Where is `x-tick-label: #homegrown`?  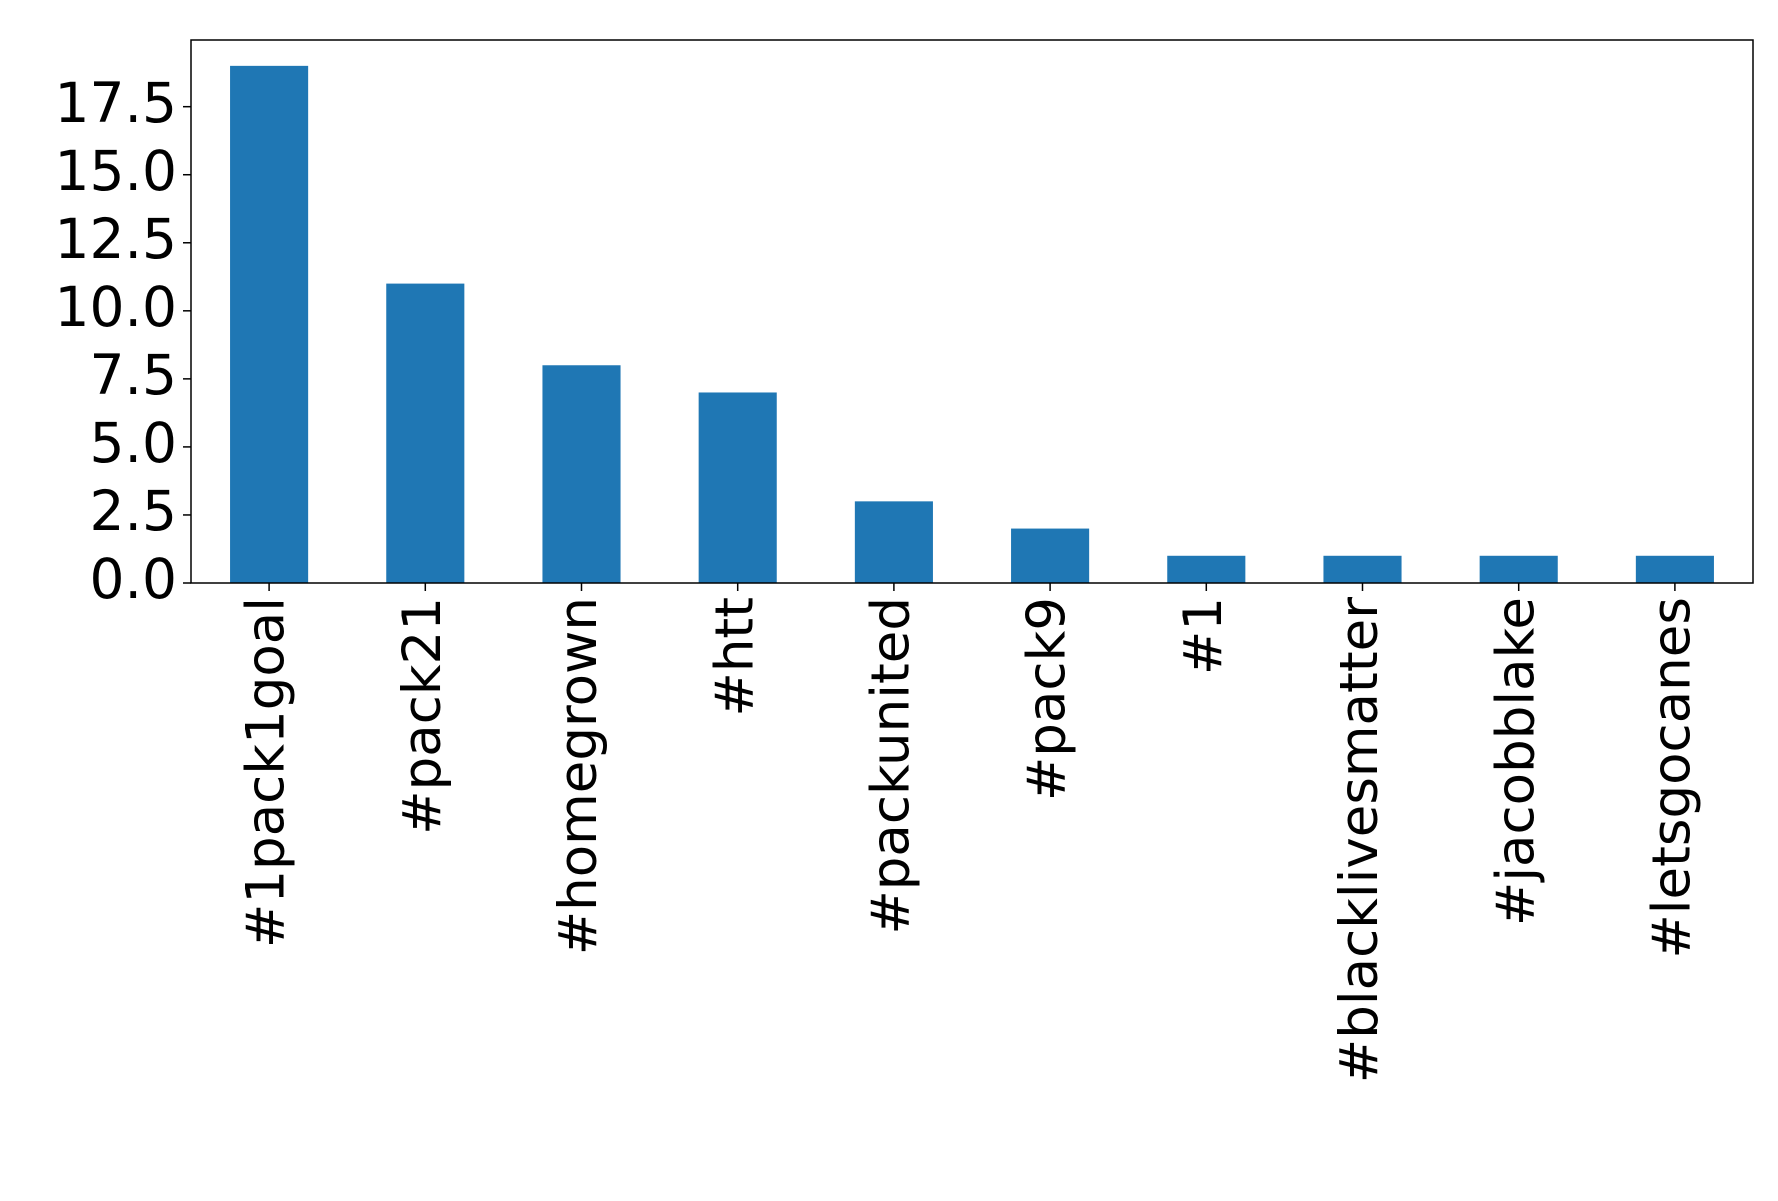
x-tick-label: #homegrown is located at coordinates (578, 776).